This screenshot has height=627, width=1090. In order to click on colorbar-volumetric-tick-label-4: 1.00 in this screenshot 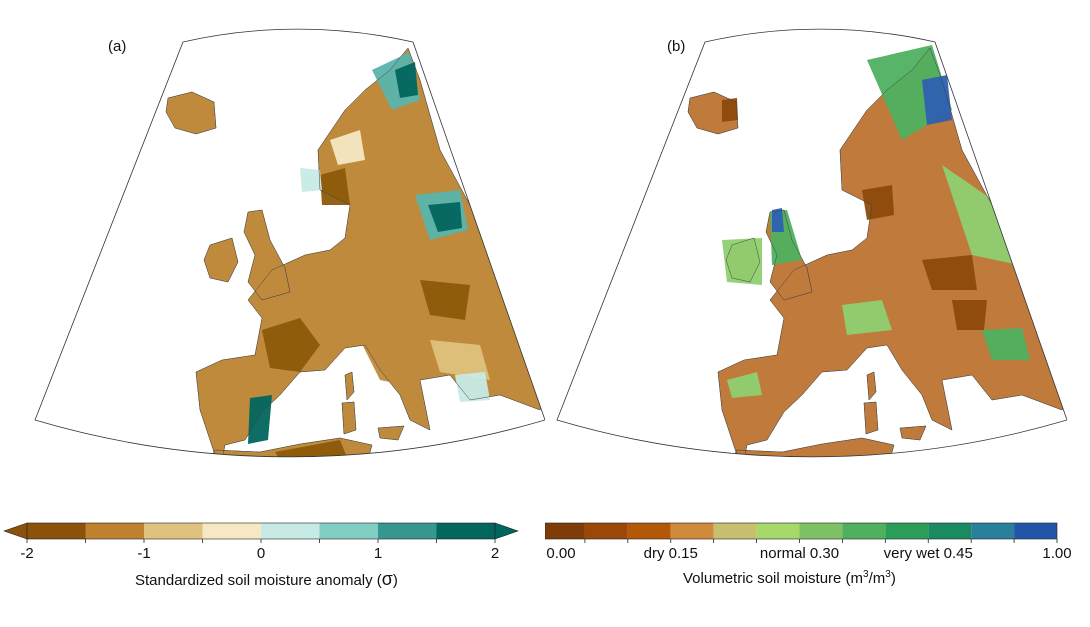, I will do `click(1057, 553)`.